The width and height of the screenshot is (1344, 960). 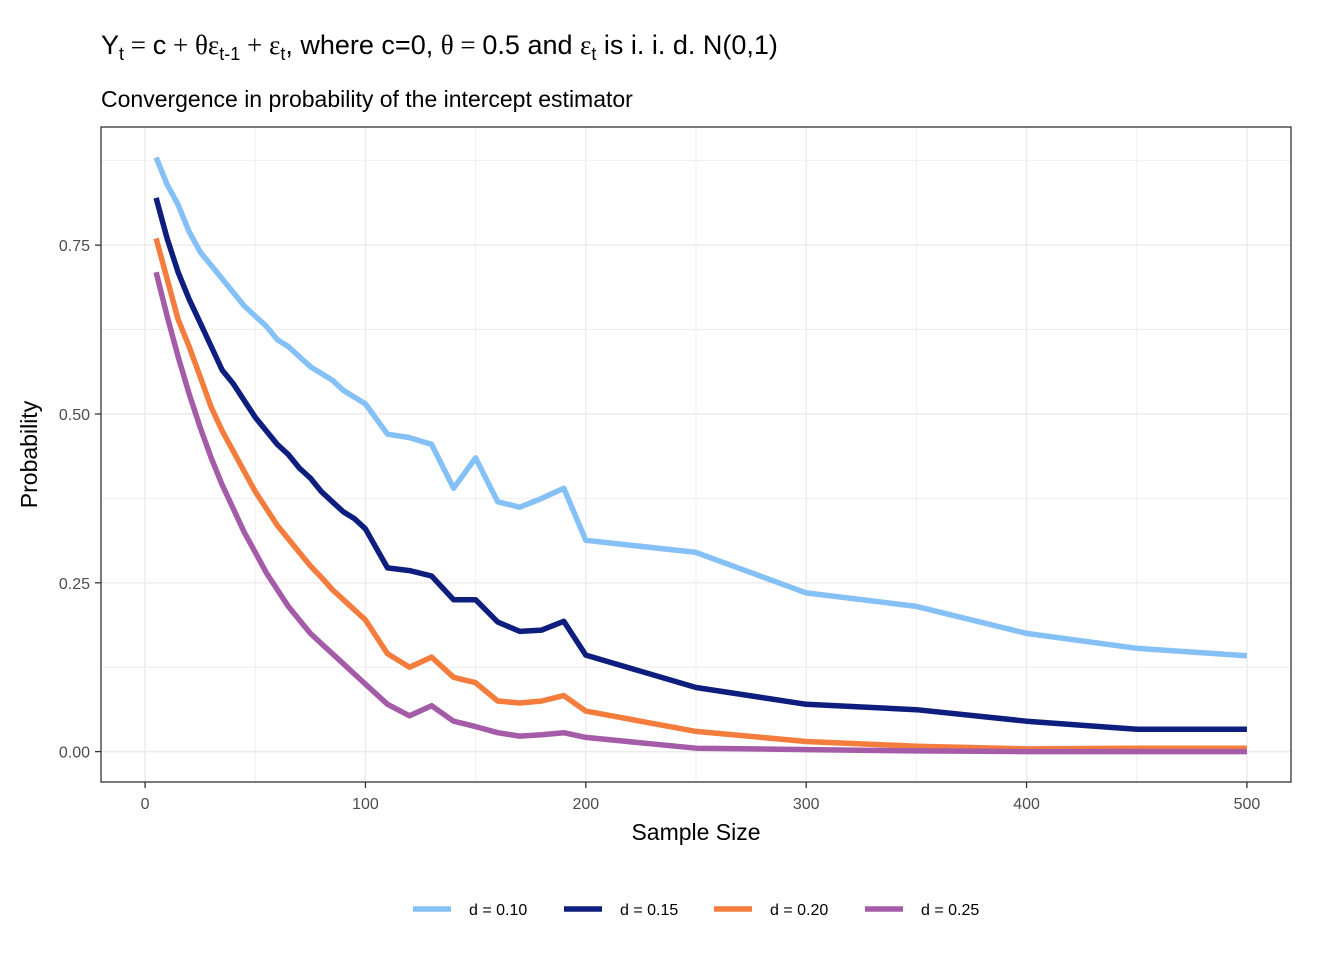 What do you see at coordinates (74, 753) in the screenshot?
I see `y-tick-label: 0.00` at bounding box center [74, 753].